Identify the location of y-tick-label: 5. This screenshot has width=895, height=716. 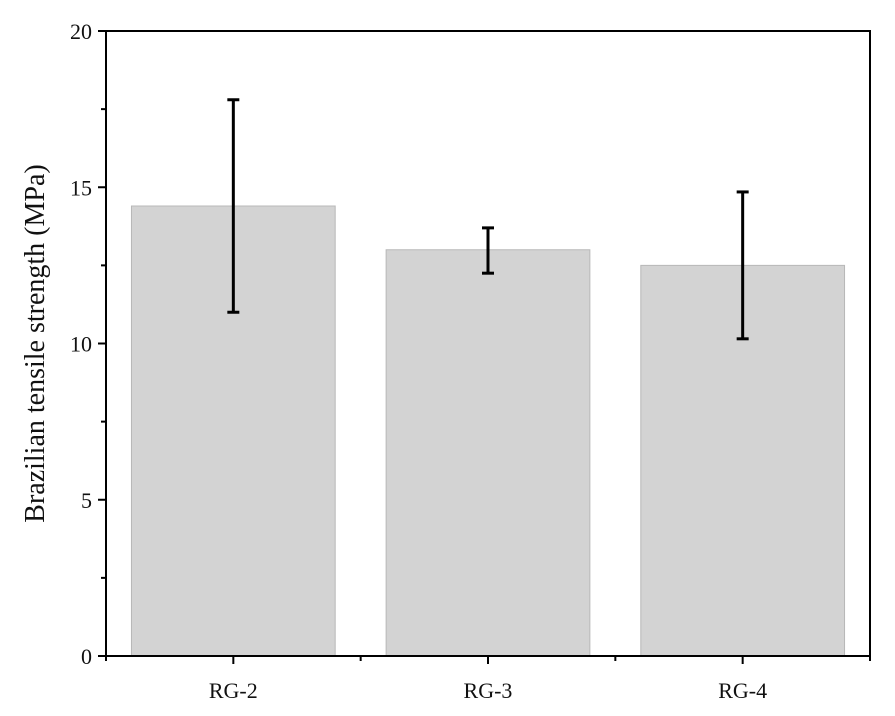
(86, 500).